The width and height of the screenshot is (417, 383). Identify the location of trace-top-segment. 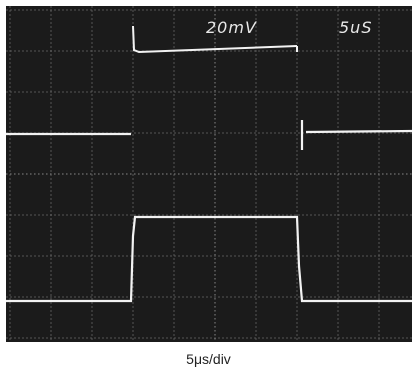
(215, 39).